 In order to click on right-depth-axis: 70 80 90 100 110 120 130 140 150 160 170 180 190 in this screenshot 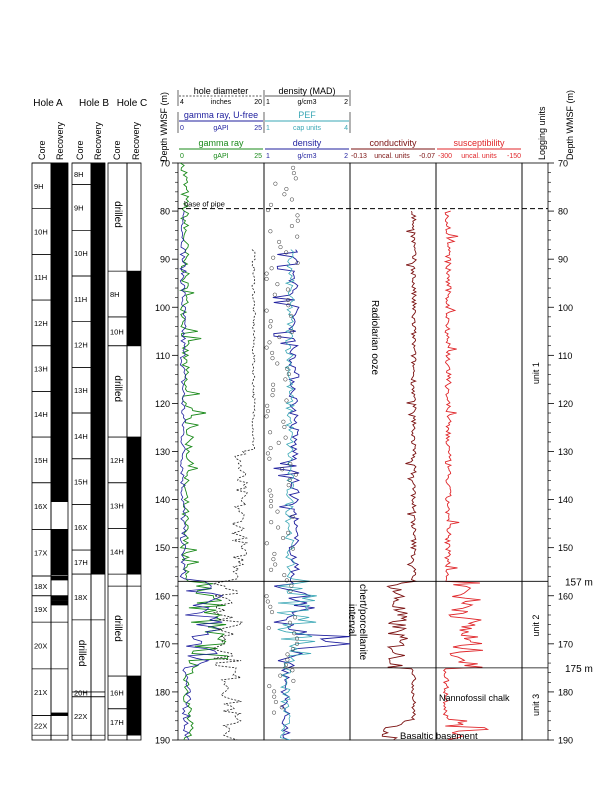, I will do `click(560, 452)`.